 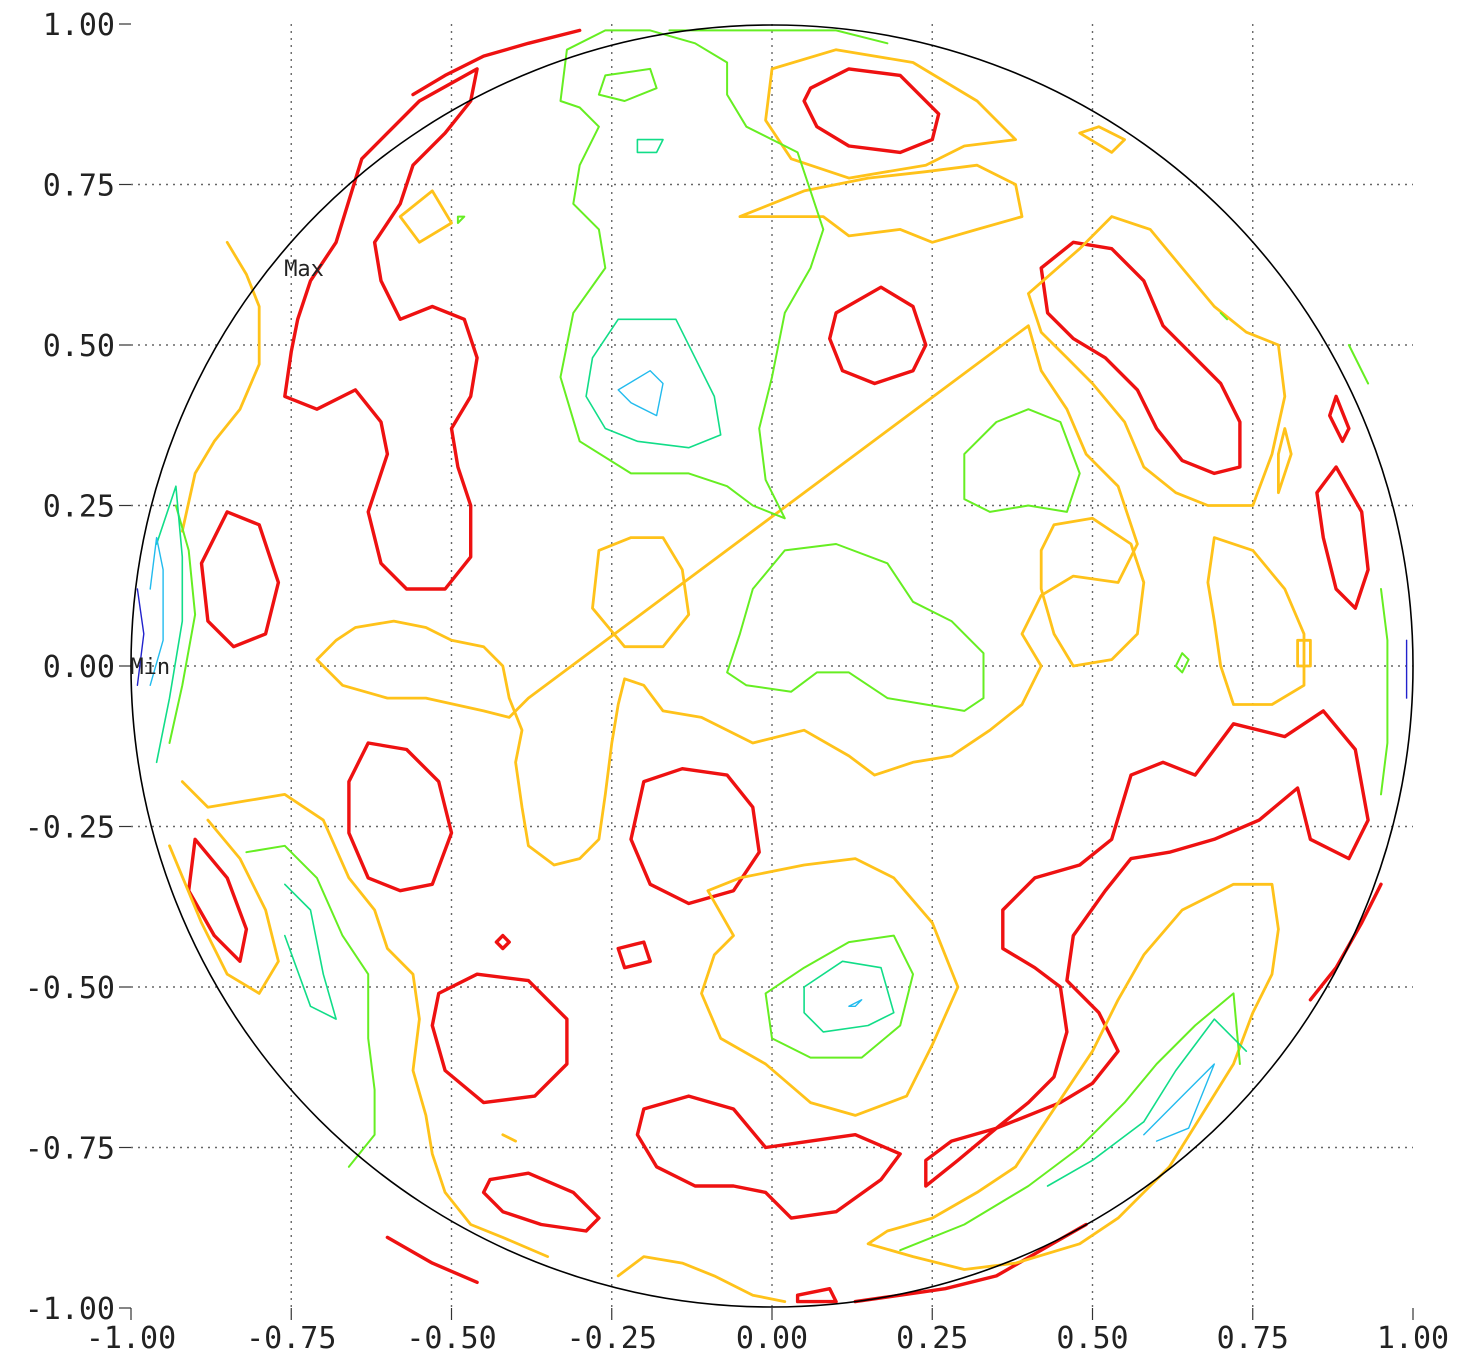 I want to click on x-tick-label: -1.00, so click(x=131, y=1338).